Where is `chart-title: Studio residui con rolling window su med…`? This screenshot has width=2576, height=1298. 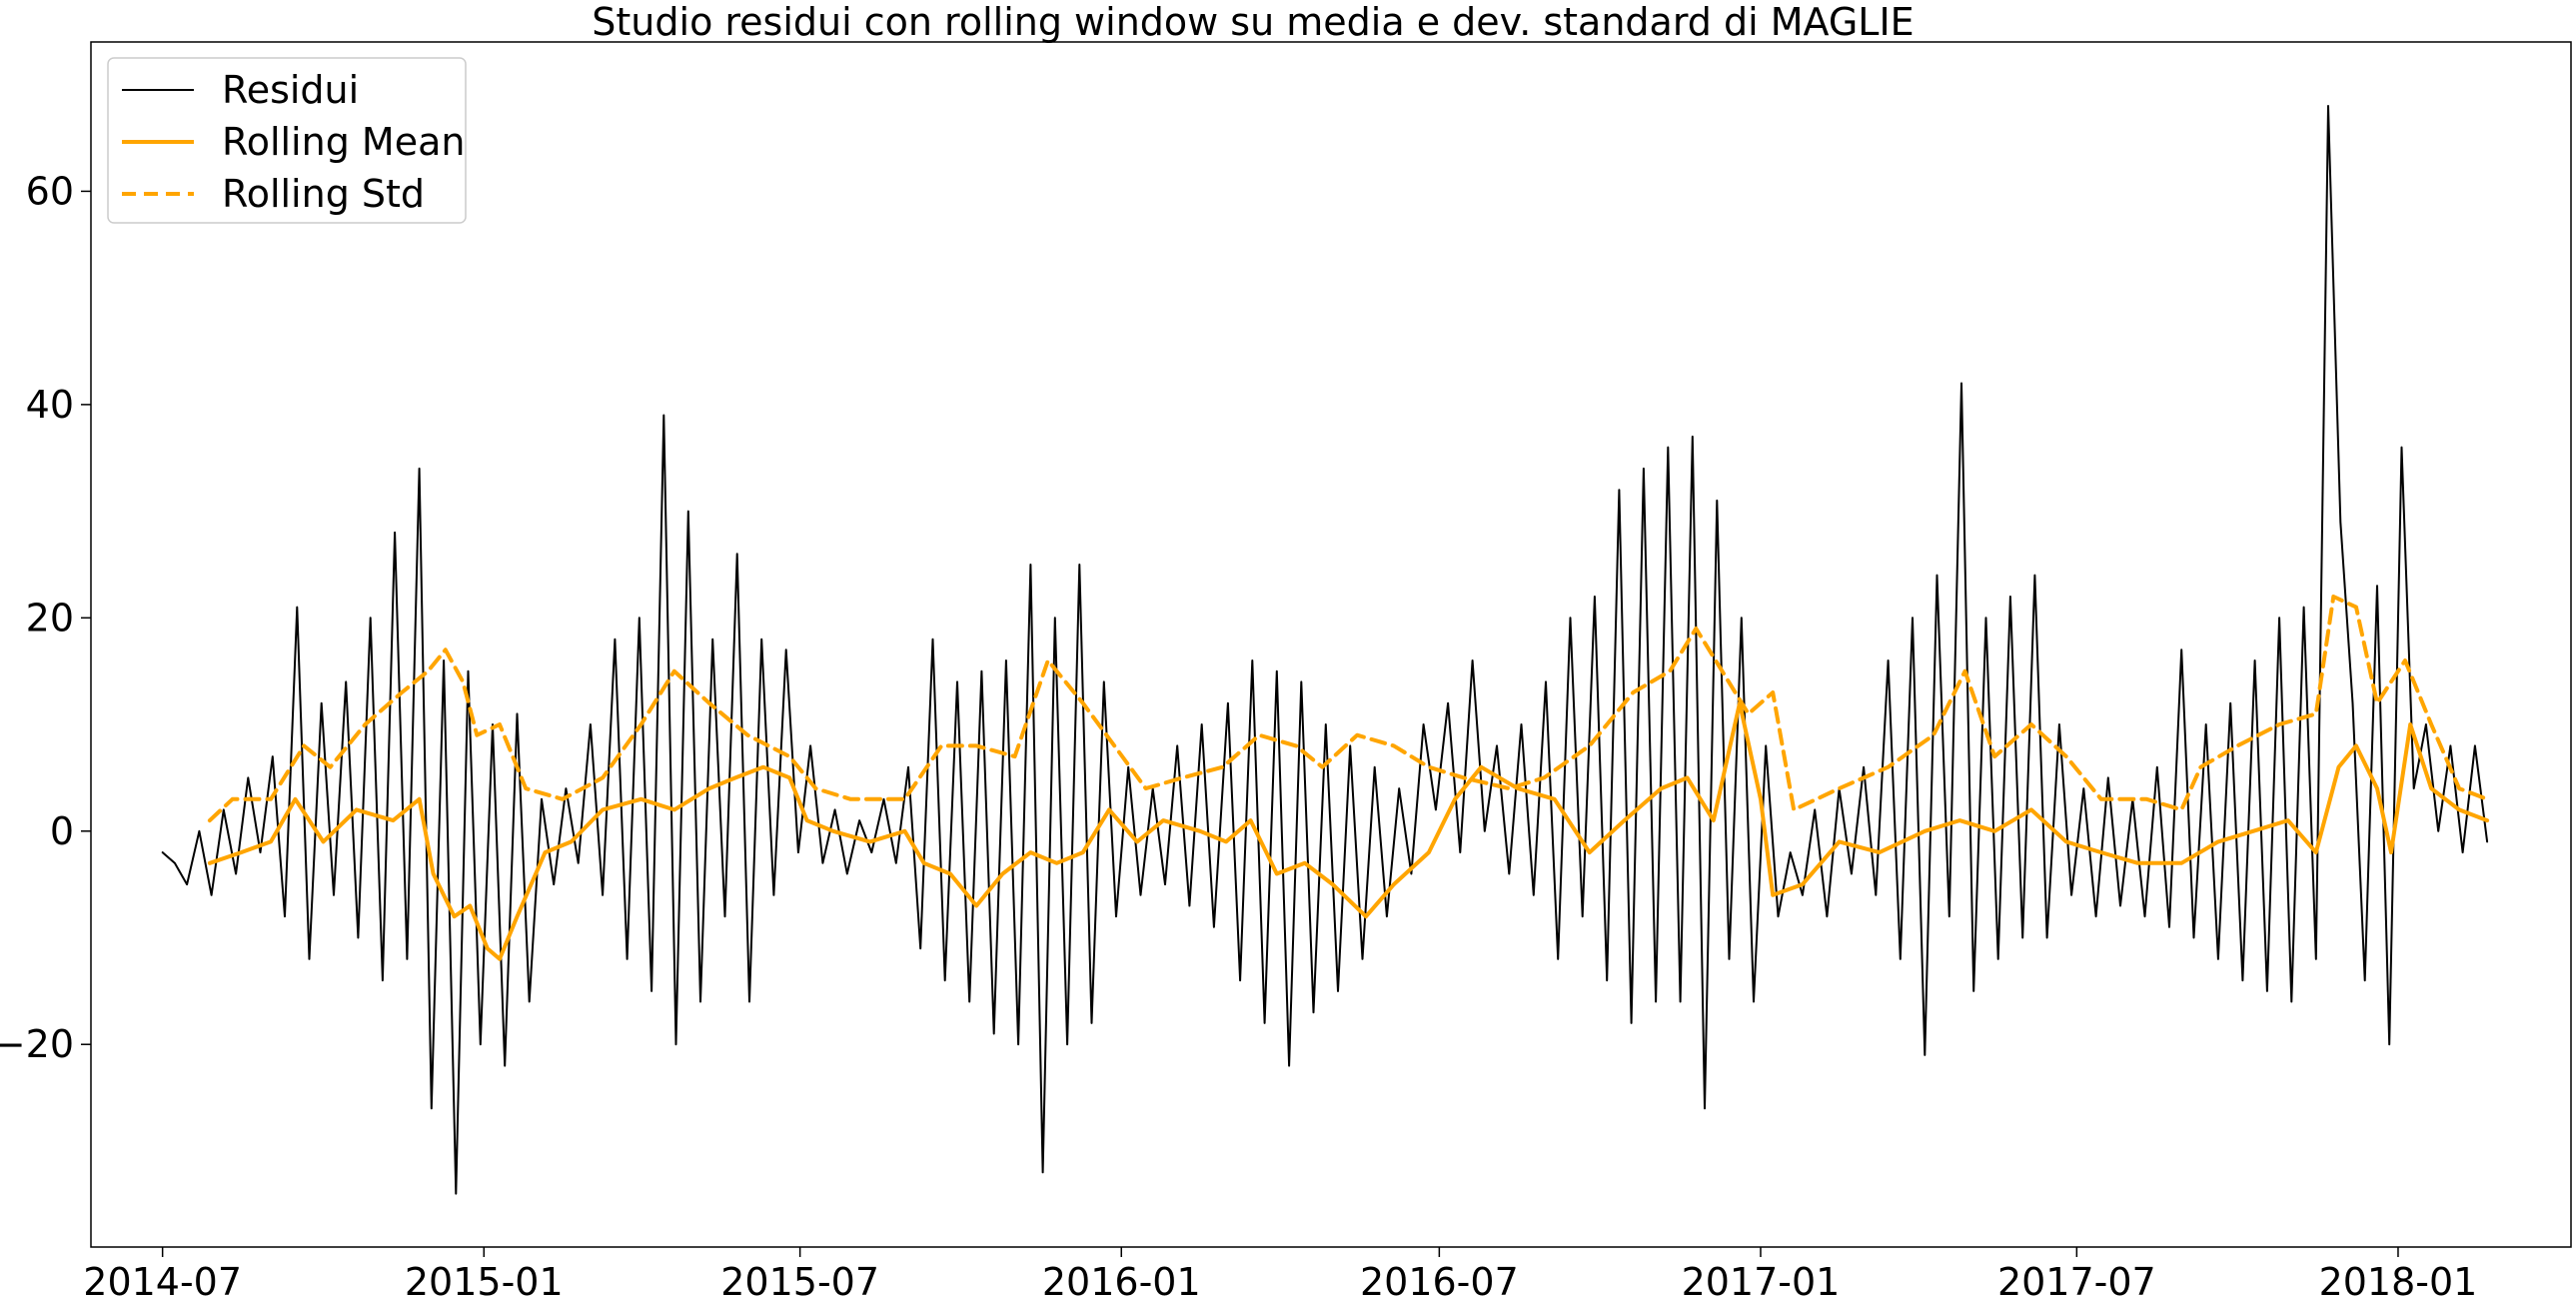
chart-title: Studio residui con rolling window su med… is located at coordinates (1253, 22).